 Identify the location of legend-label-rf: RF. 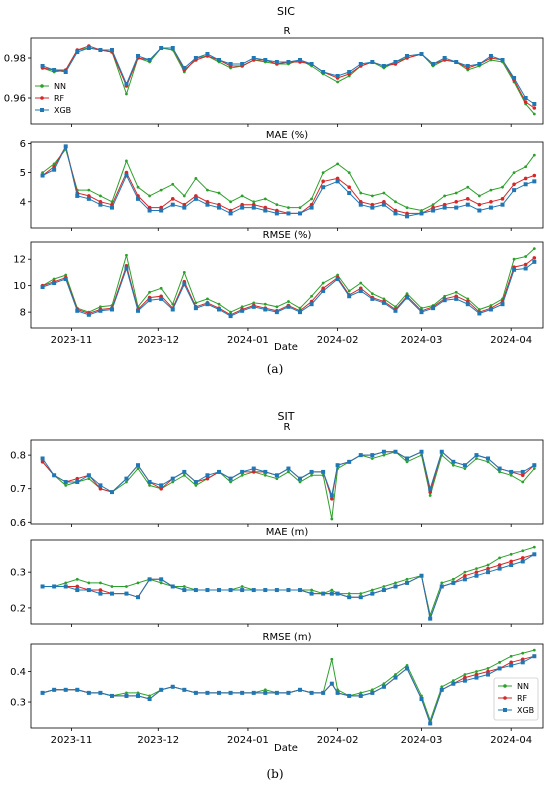
(59, 98).